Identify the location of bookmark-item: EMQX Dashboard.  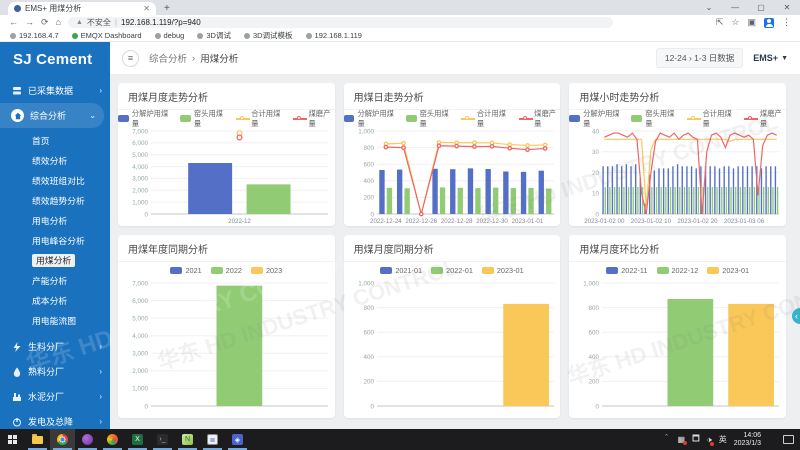
(106, 35).